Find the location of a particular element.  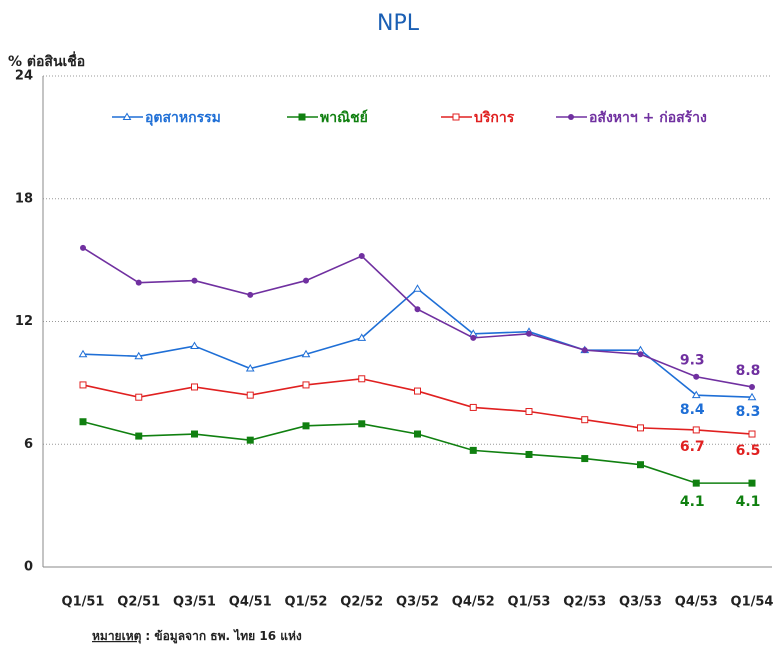

legend-label: พาณิชย์ is located at coordinates (344, 117).